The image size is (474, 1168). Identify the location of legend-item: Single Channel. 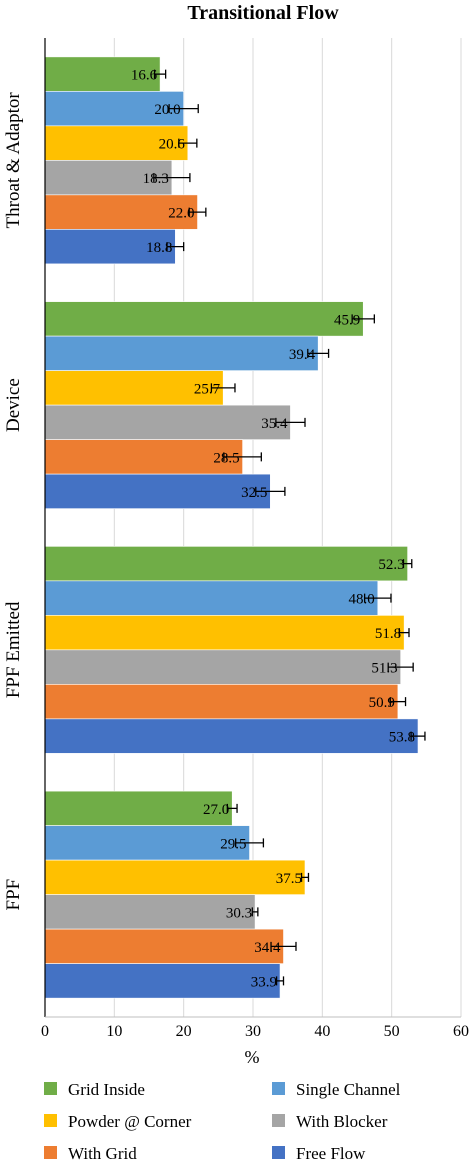
(336, 1089).